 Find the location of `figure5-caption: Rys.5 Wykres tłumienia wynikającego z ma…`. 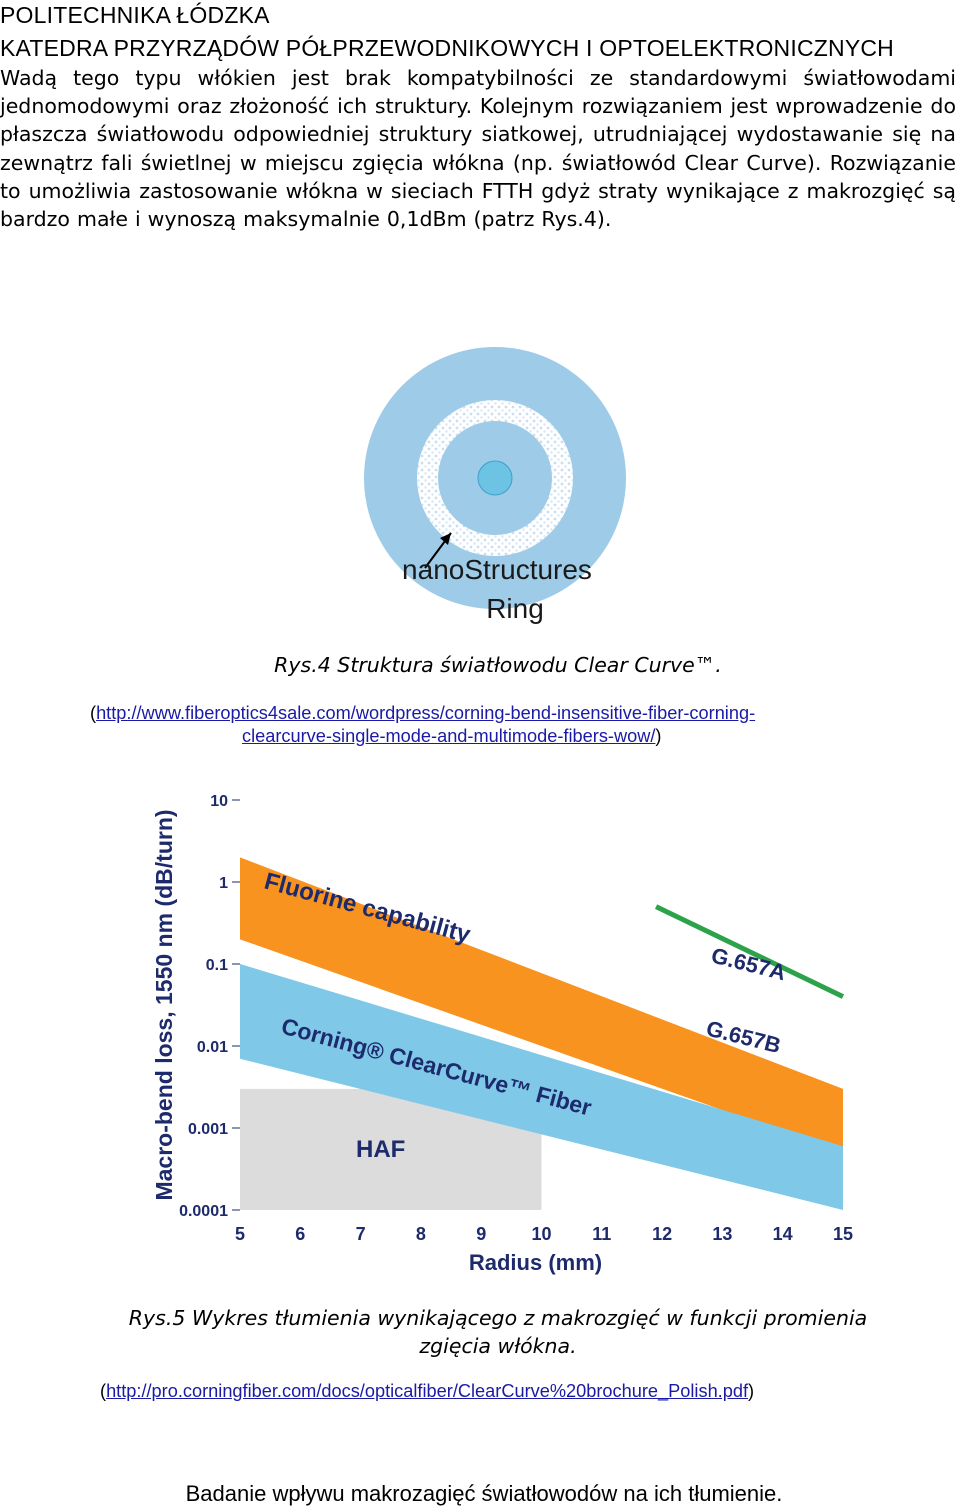

figure5-caption: Rys.5 Wykres tłumienia wynikającego z ma… is located at coordinates (498, 1332).